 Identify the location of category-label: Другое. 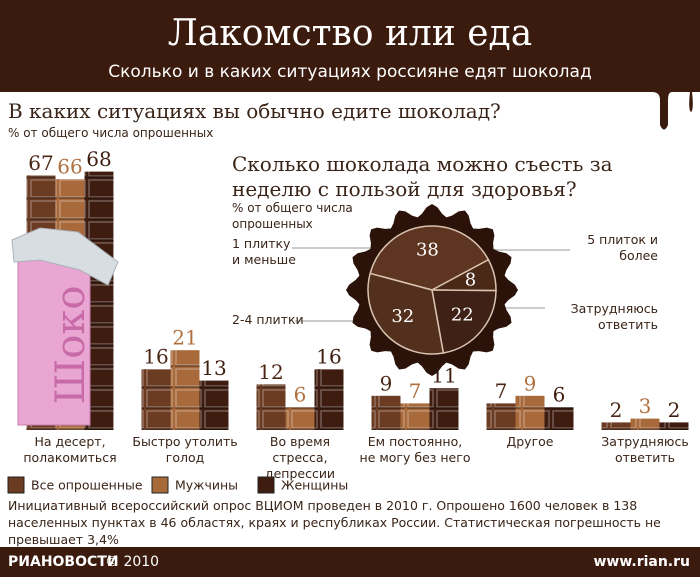
(530, 441).